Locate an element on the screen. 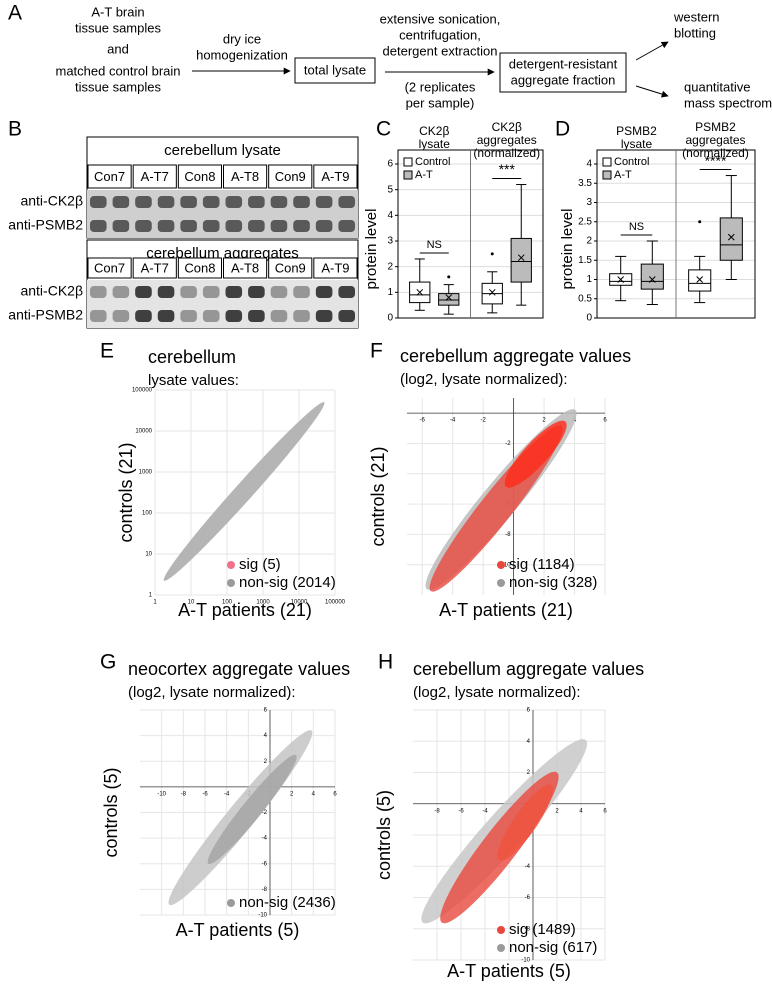  y-axis-label: controls (21) is located at coordinates (126, 492).